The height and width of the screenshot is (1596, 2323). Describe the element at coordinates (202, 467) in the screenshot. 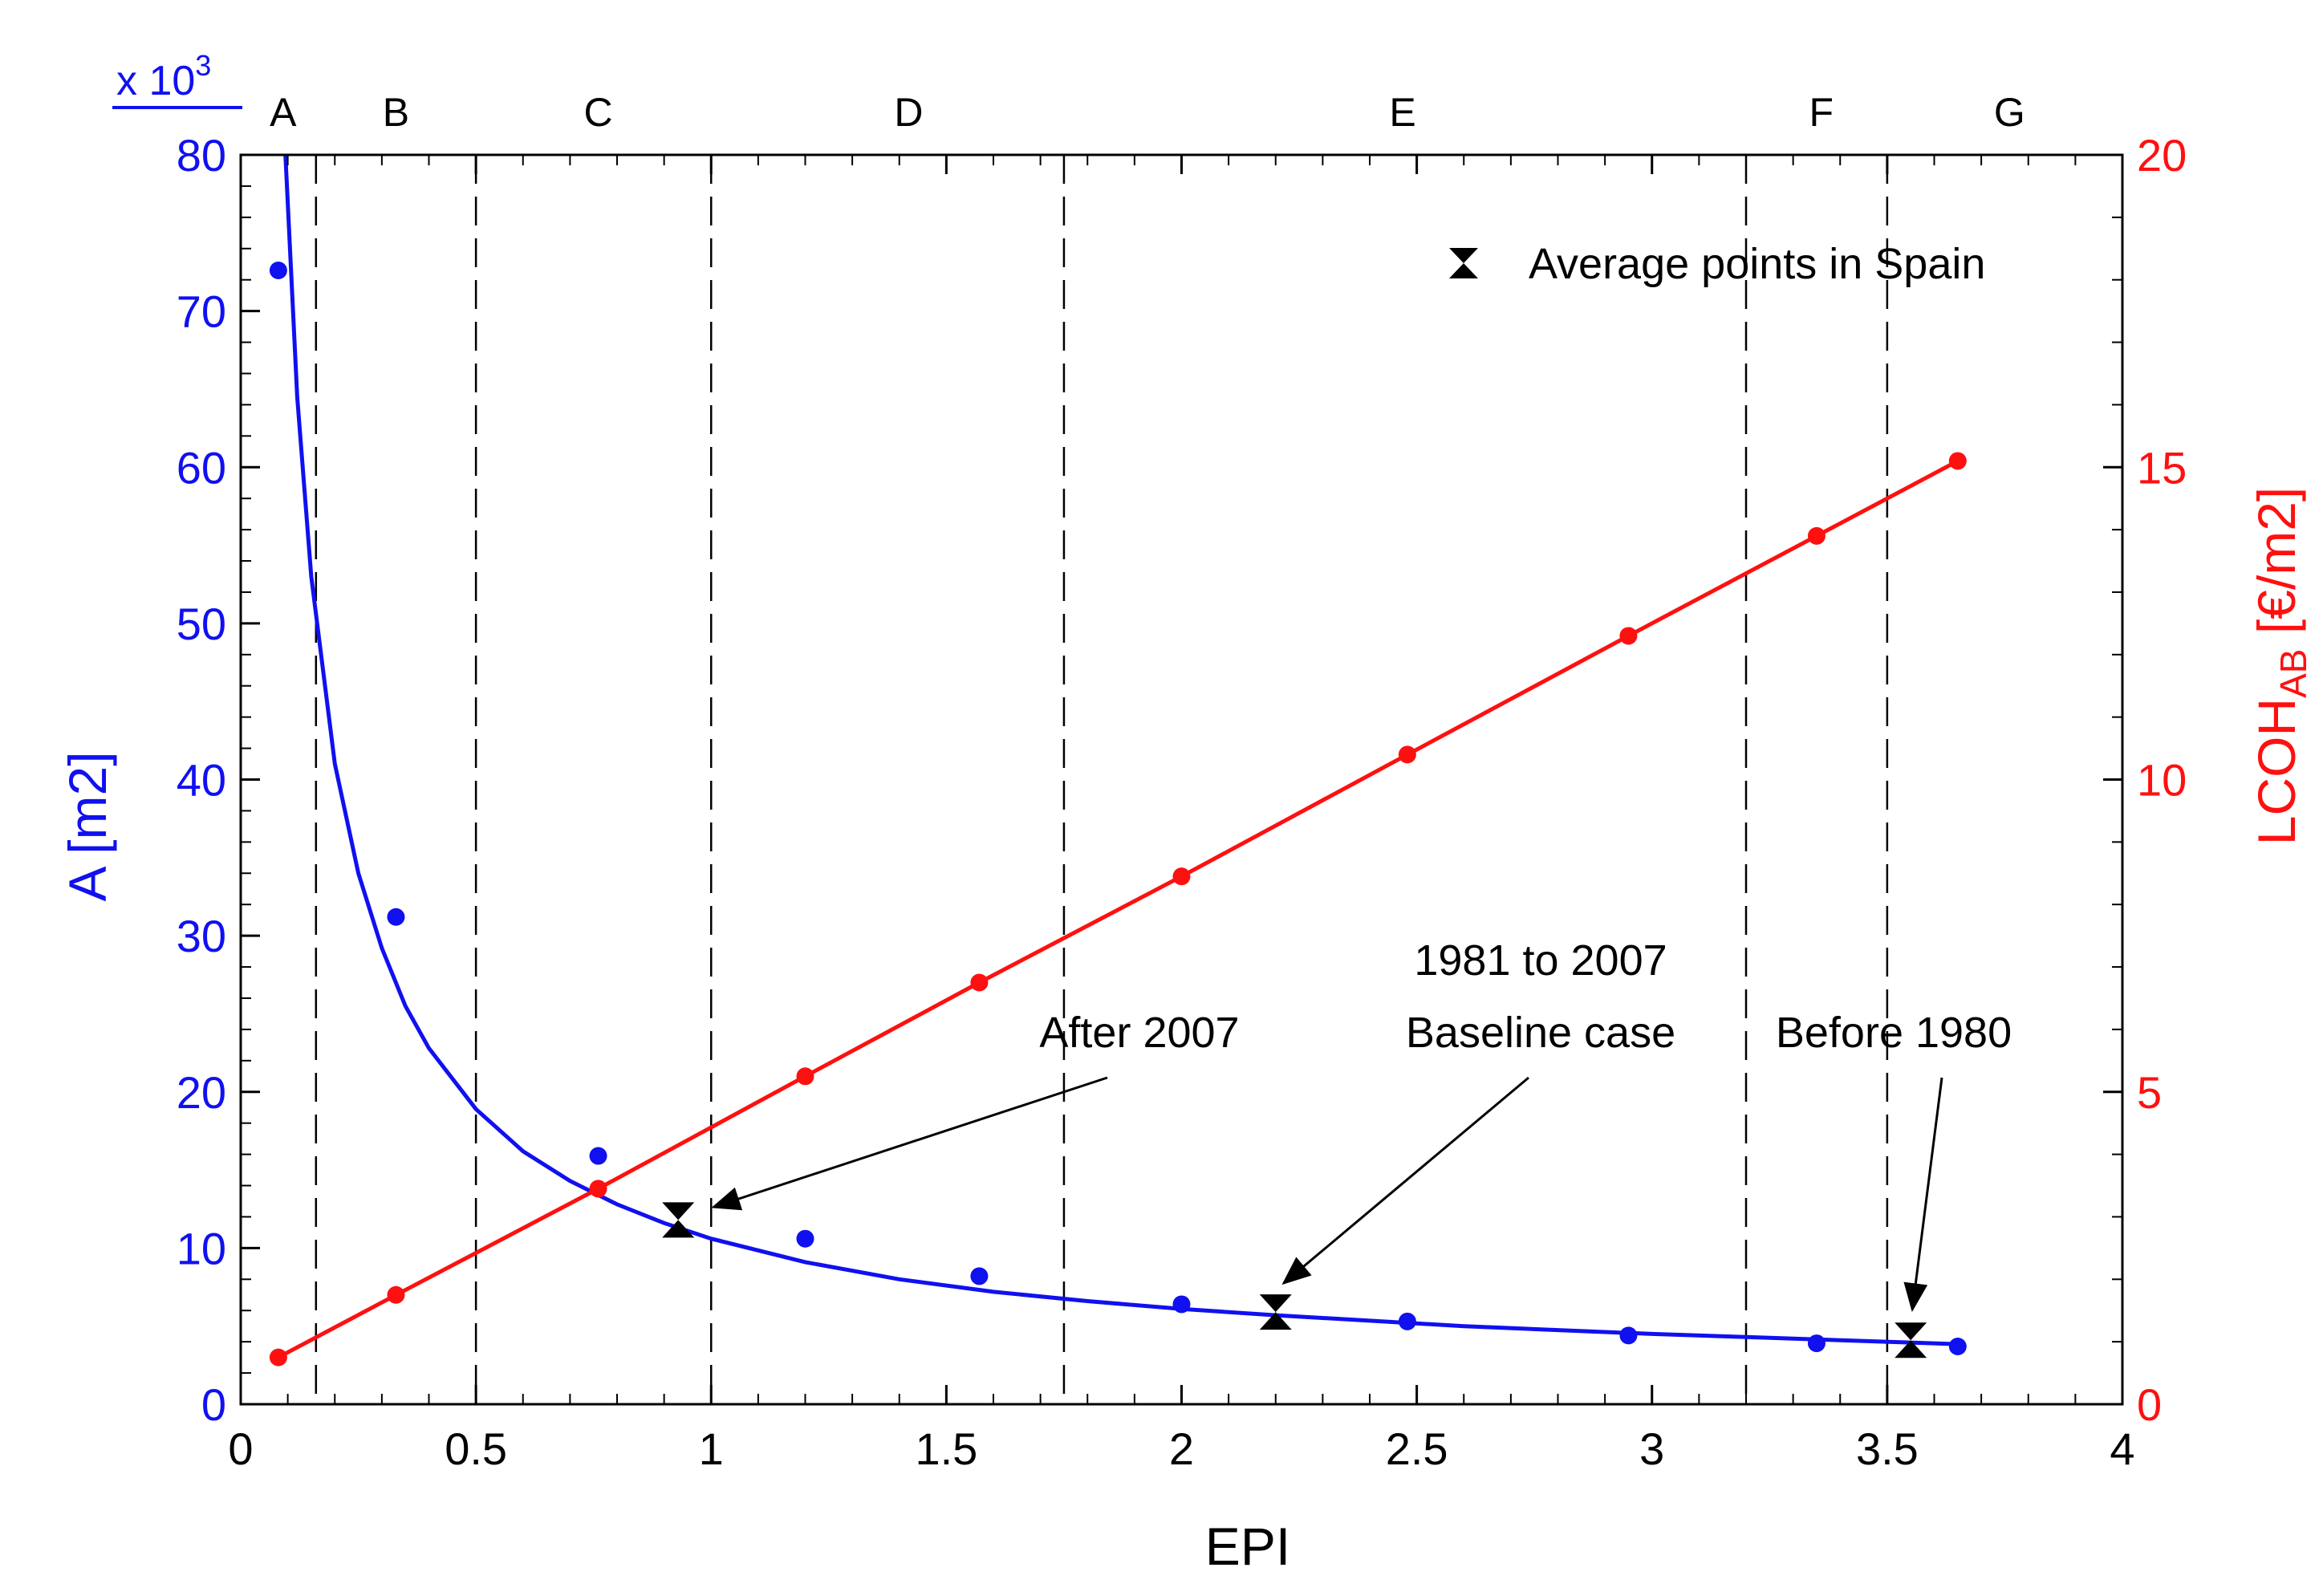

I see `left-y-tick-label: 60` at that location.